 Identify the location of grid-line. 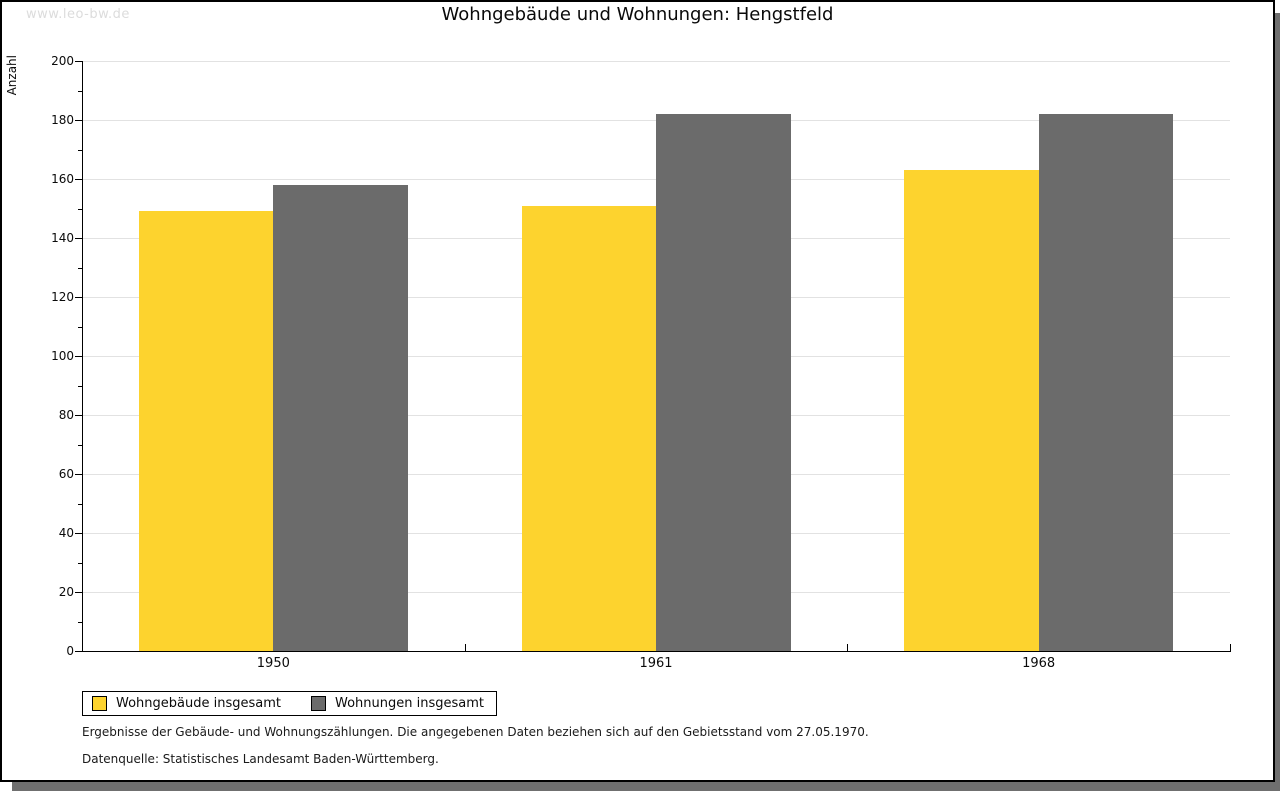
(656, 61).